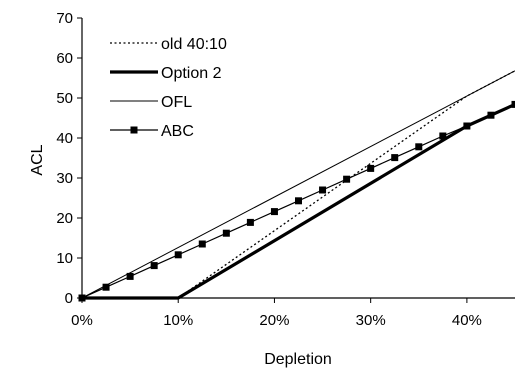 Image resolution: width=515 pixels, height=377 pixels. Describe the element at coordinates (69, 298) in the screenshot. I see `y-tick-label: 0` at that location.